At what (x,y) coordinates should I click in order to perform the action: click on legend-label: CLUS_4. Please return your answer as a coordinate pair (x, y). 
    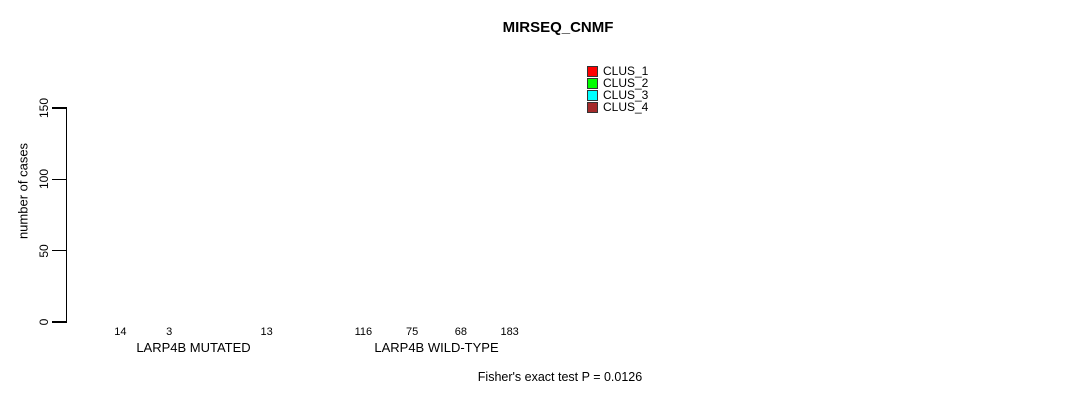
    Looking at the image, I should click on (626, 107).